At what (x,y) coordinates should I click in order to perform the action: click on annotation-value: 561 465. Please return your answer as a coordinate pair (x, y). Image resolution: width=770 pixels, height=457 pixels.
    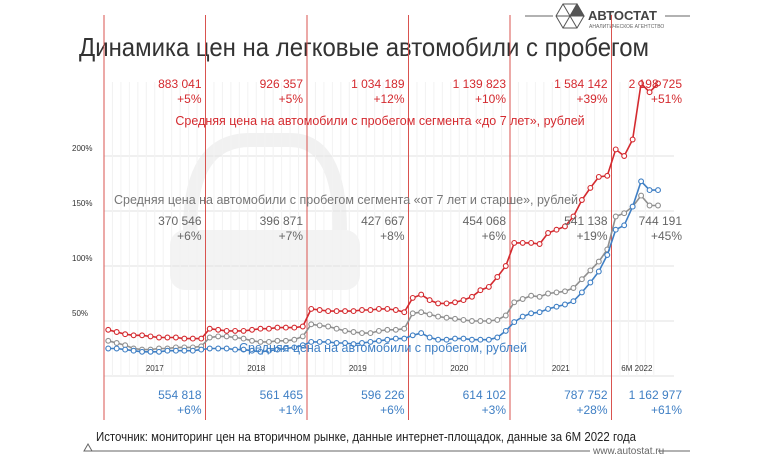
    Looking at the image, I should click on (282, 395).